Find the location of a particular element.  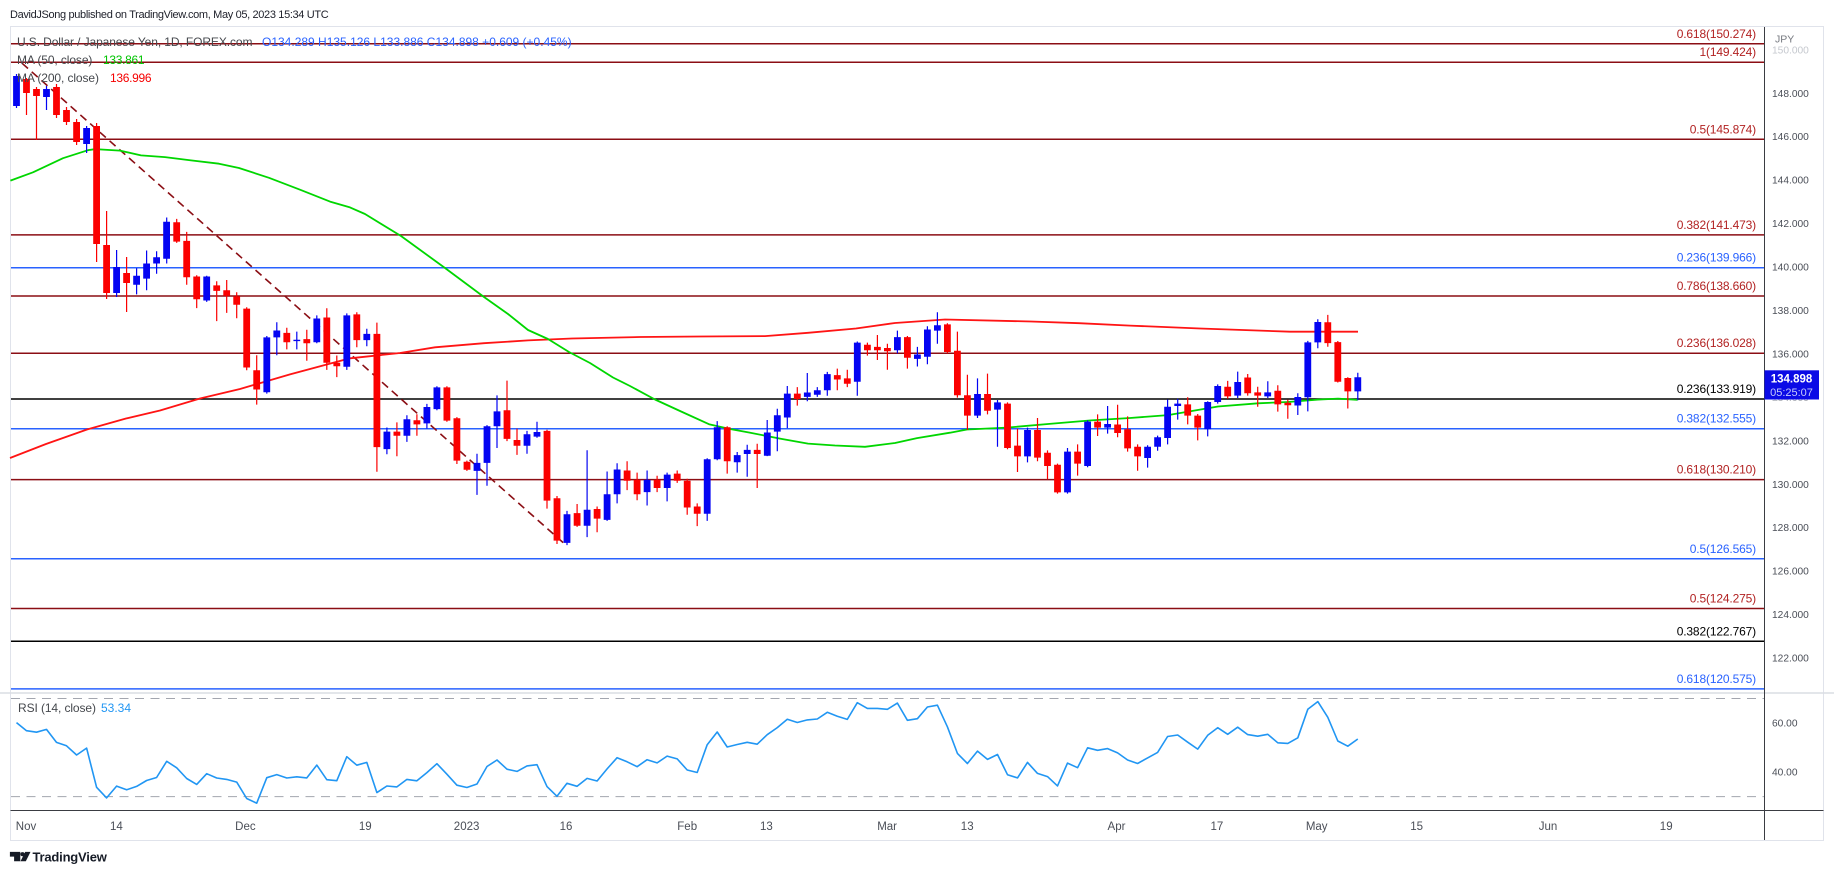

svg-text: 138.000 is located at coordinates (1790, 311).